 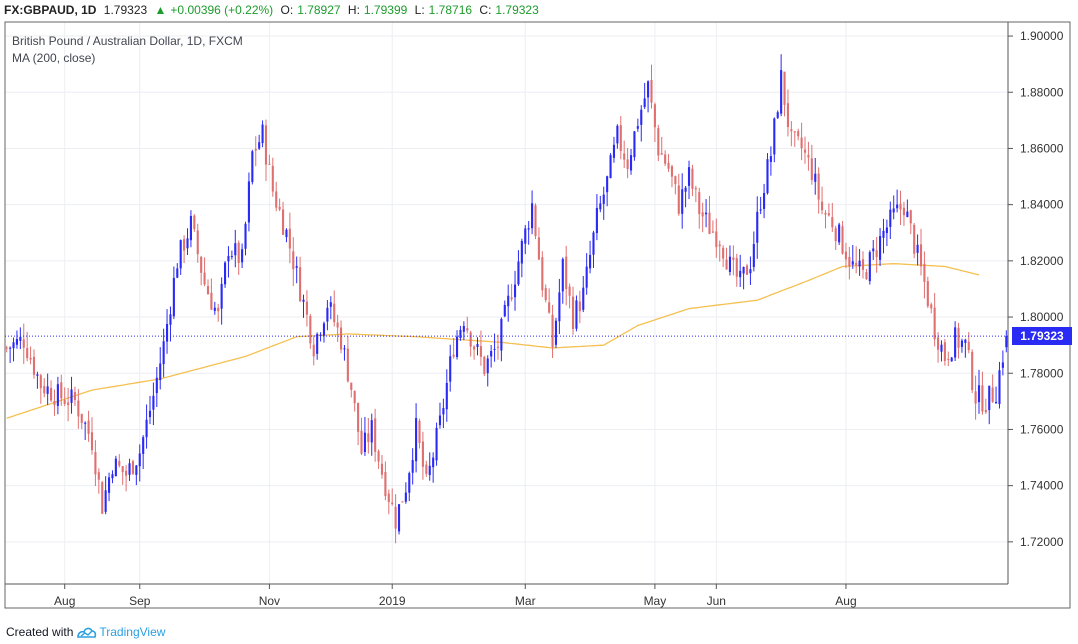 What do you see at coordinates (121, 632) in the screenshot?
I see `tradingview-logo: TradingView` at bounding box center [121, 632].